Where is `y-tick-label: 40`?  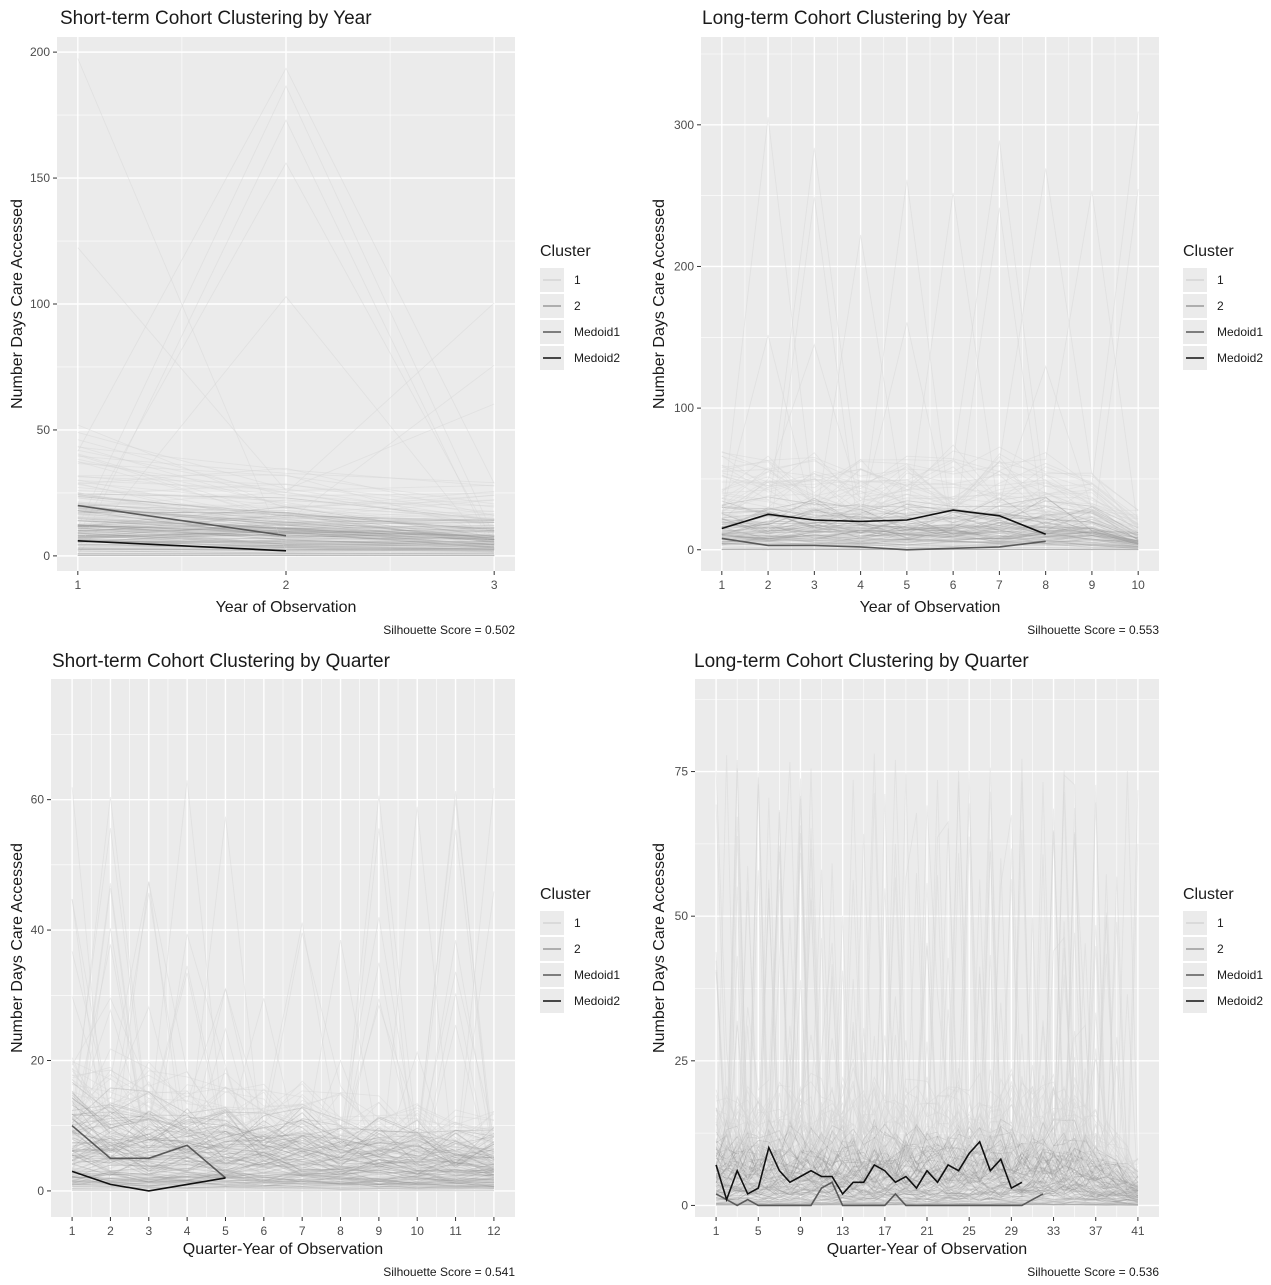
y-tick-label: 40 is located at coordinates (38, 930).